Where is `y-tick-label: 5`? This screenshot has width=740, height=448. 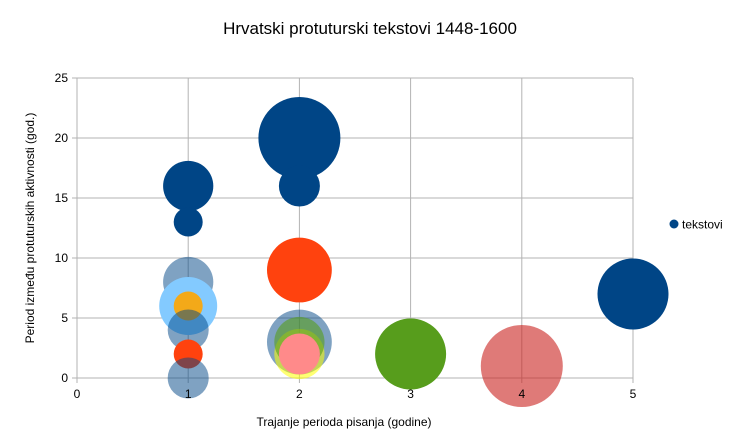
y-tick-label: 5 is located at coordinates (64, 318).